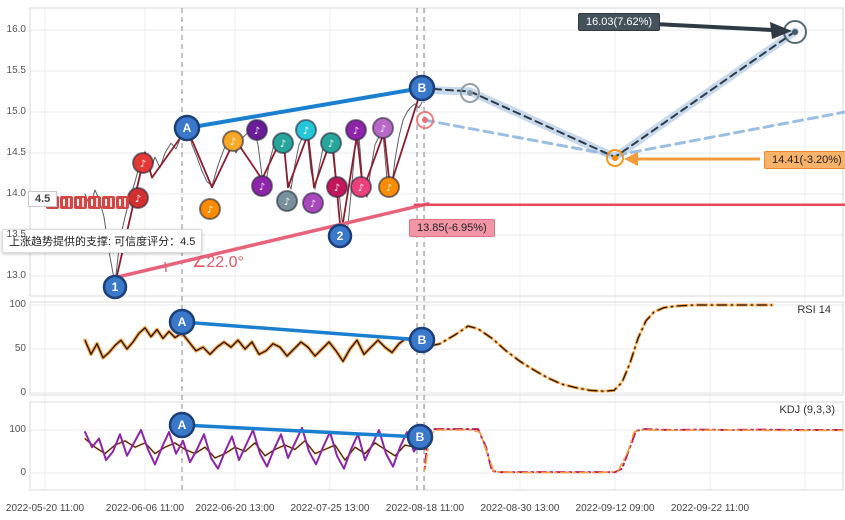 The height and width of the screenshot is (520, 845). Describe the element at coordinates (804, 160) in the screenshot. I see `target-mid-label: 14.41(-3.20%)` at that location.